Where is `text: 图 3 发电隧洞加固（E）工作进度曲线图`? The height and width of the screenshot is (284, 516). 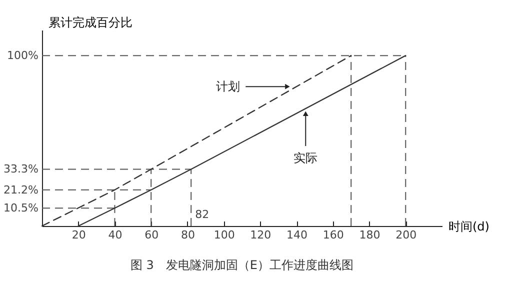 text: 图 3 发电隧洞加固（E）工作进度曲线图 is located at coordinates (242, 265).